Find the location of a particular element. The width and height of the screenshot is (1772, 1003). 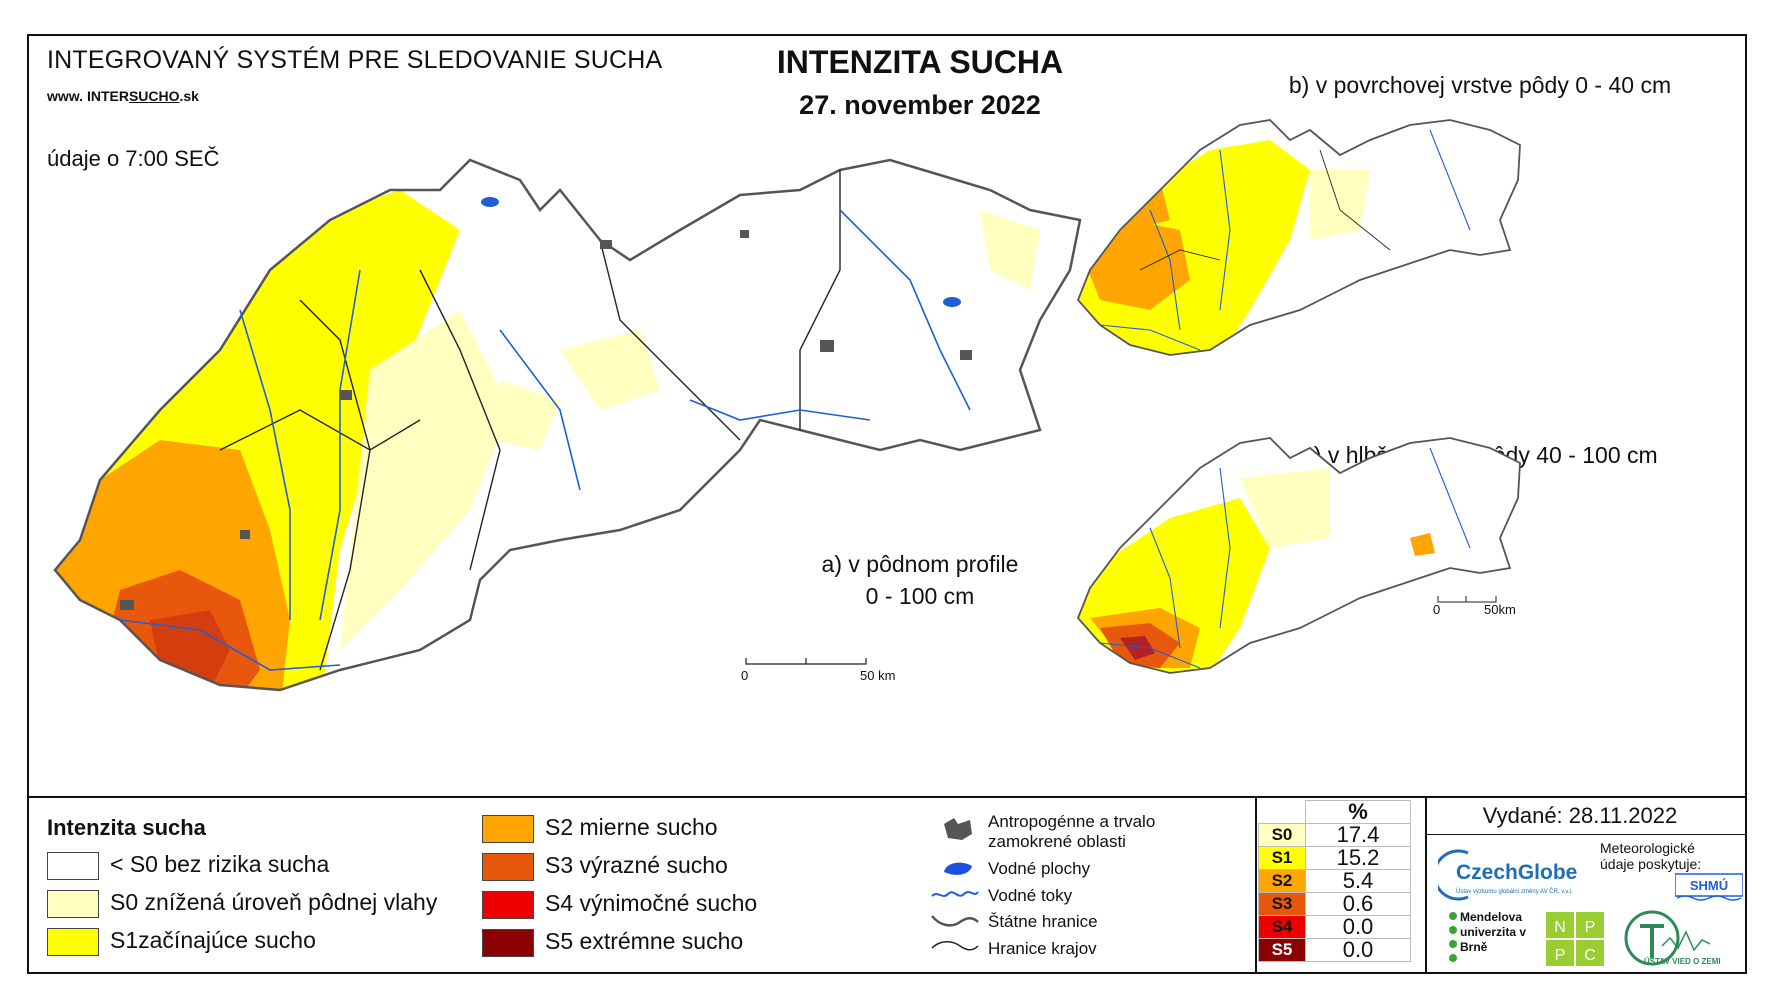

state-border-icon is located at coordinates (955, 921).